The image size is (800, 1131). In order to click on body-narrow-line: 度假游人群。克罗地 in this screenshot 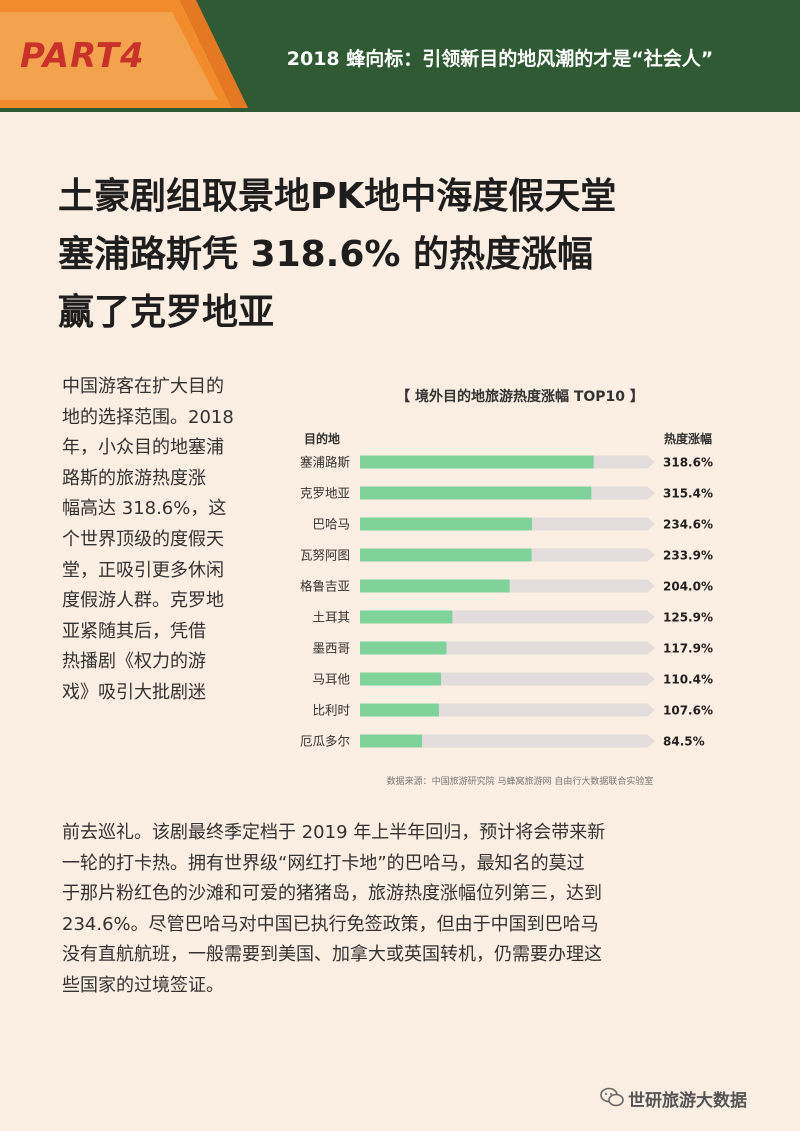, I will do `click(143, 601)`.